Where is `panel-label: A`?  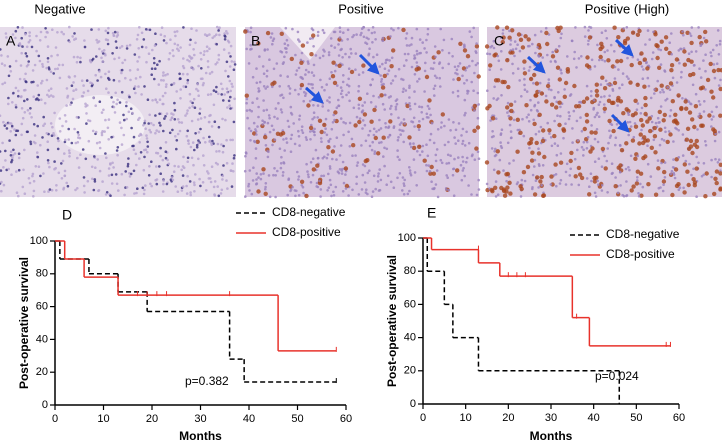 panel-label: A is located at coordinates (11, 41).